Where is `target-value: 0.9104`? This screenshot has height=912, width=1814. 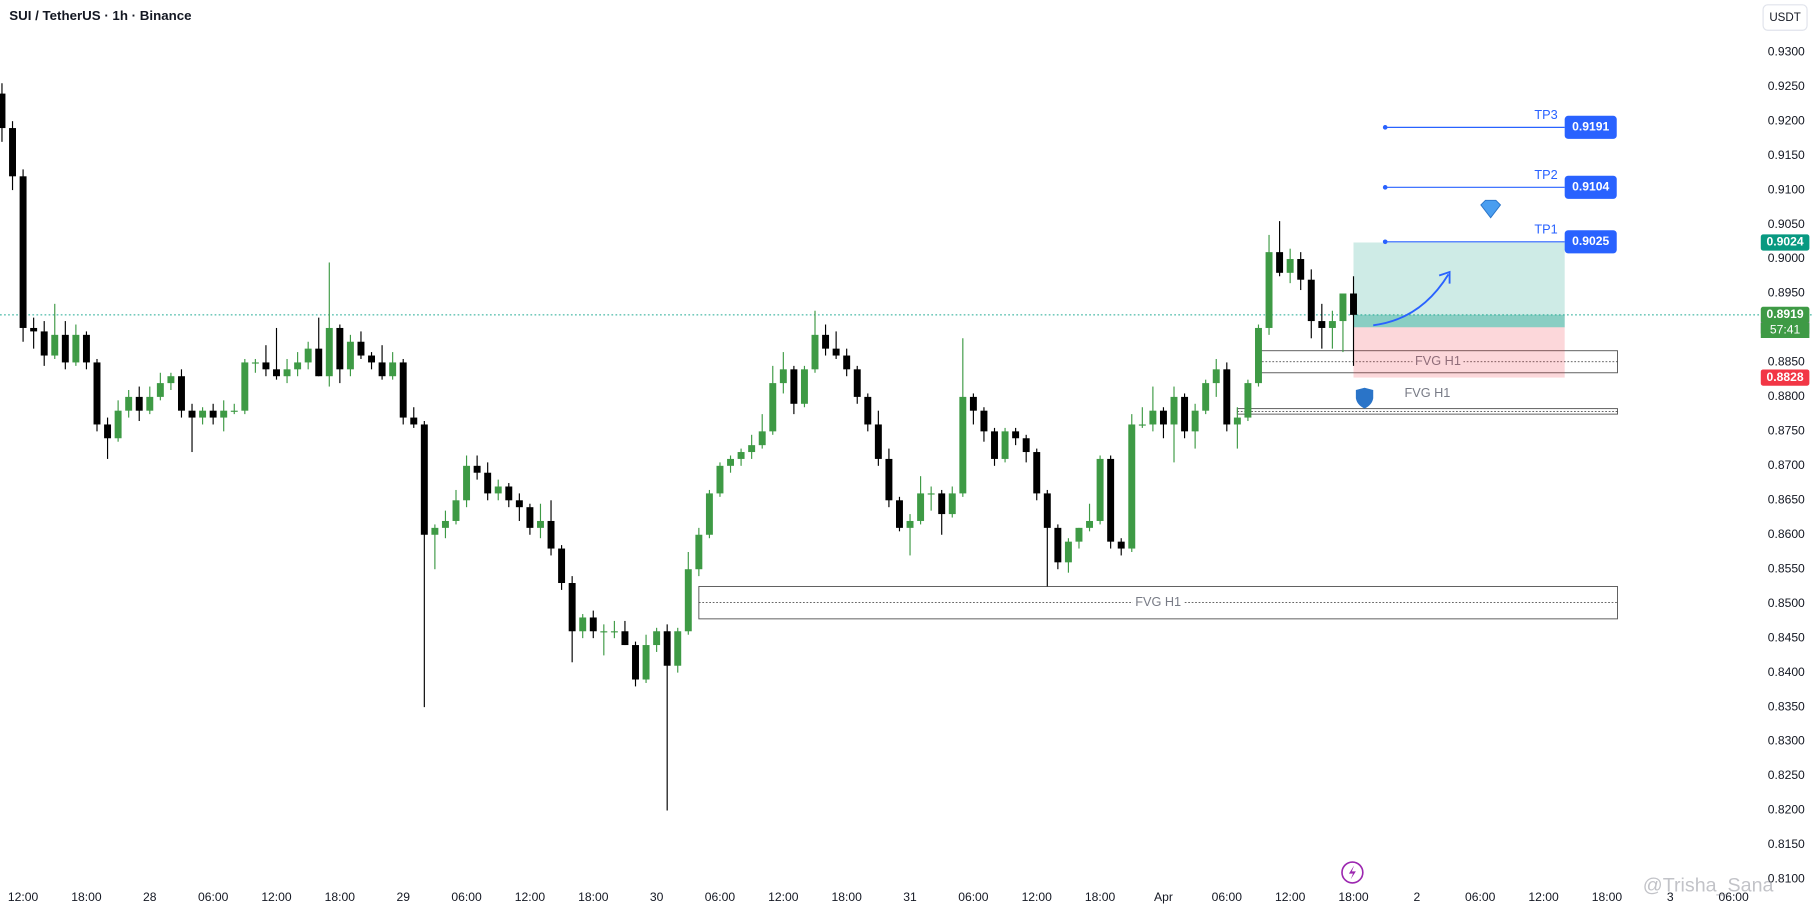 target-value: 0.9104 is located at coordinates (1590, 187).